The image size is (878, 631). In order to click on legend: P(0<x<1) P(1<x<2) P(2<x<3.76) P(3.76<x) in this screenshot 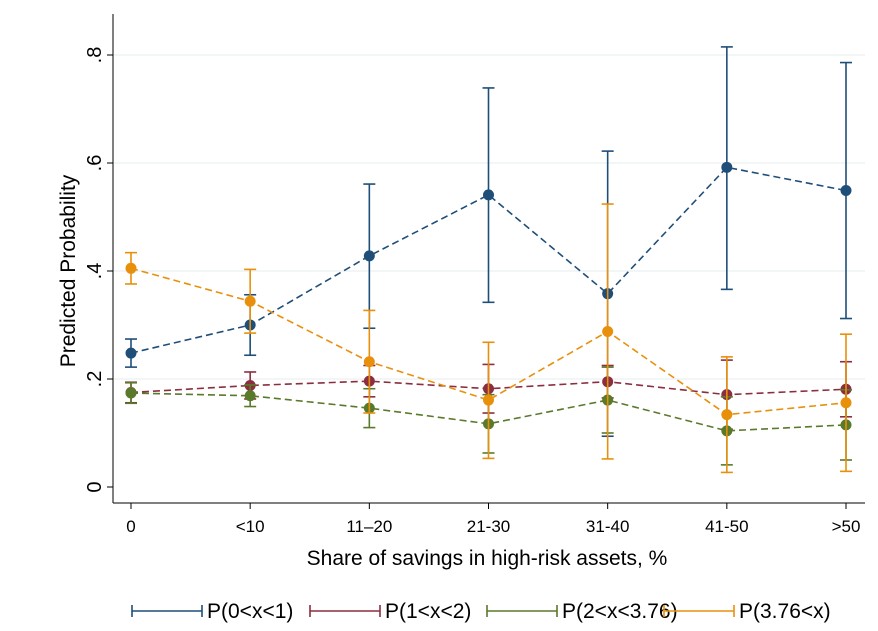, I will do `click(481, 611)`.